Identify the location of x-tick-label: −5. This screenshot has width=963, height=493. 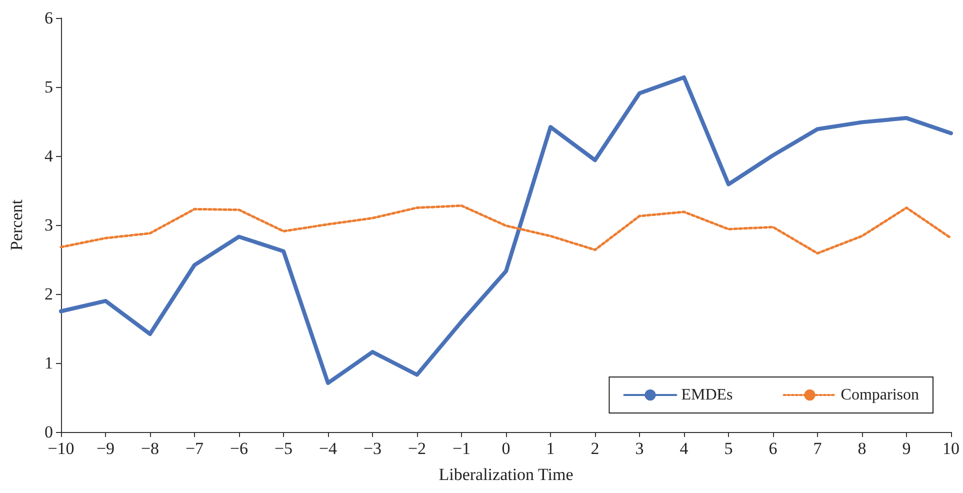
(283, 448).